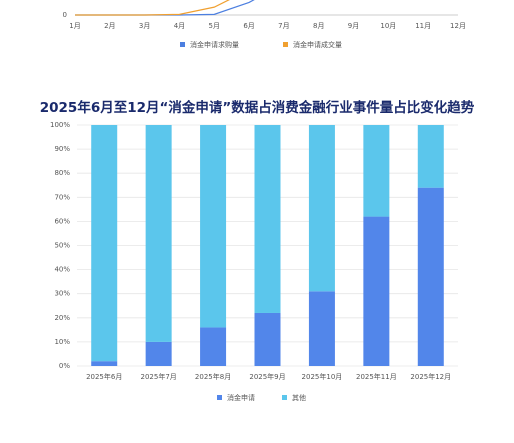 The height and width of the screenshot is (443, 514). What do you see at coordinates (179, 26) in the screenshot?
I see `x-tick-label: 4月` at bounding box center [179, 26].